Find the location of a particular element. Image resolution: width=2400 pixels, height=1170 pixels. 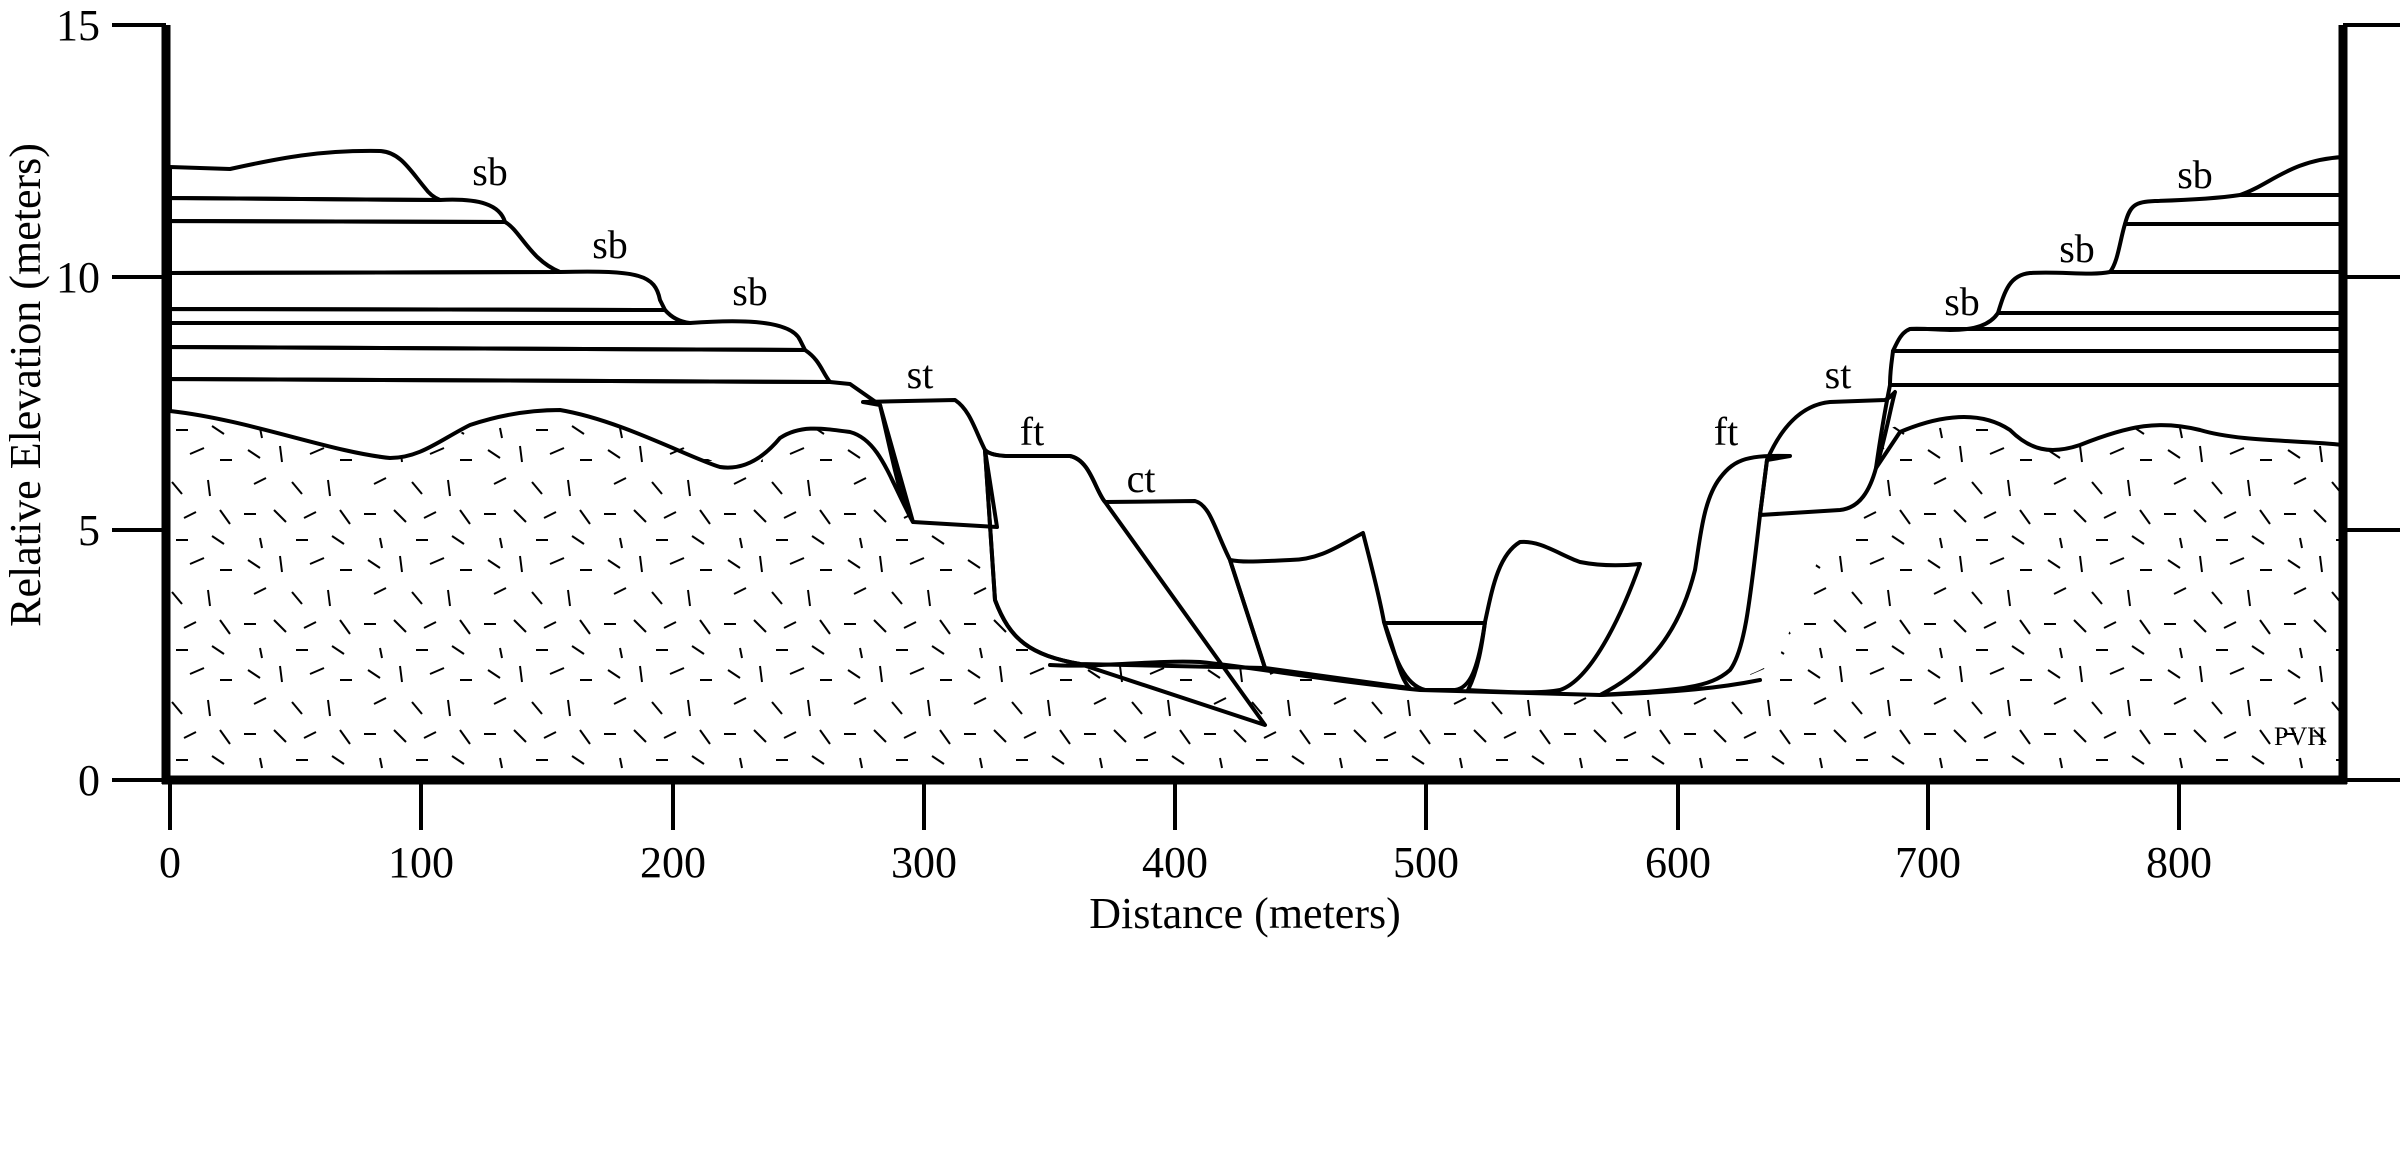

y-tick-label: 10 is located at coordinates (78, 277).